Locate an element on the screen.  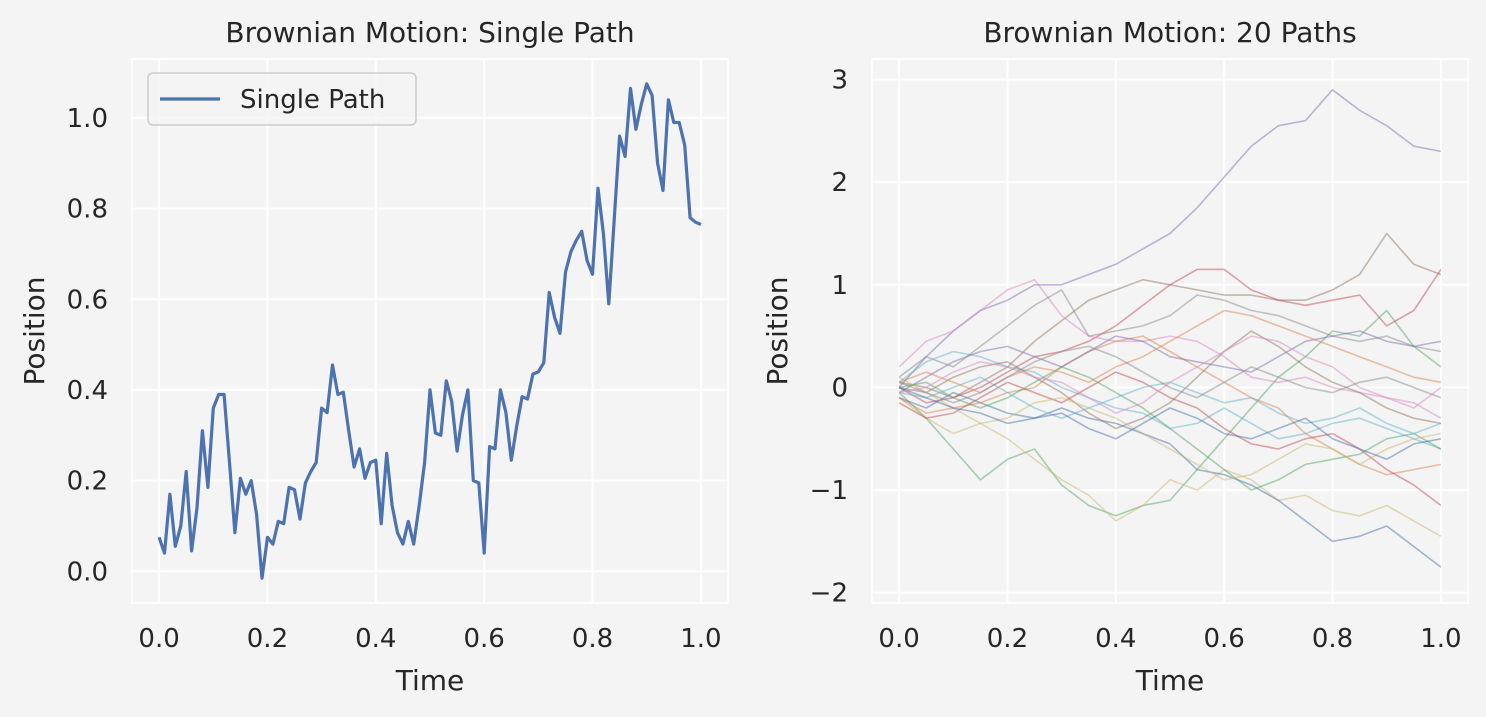
single-path-x-axis-label: Time is located at coordinates (430, 680).